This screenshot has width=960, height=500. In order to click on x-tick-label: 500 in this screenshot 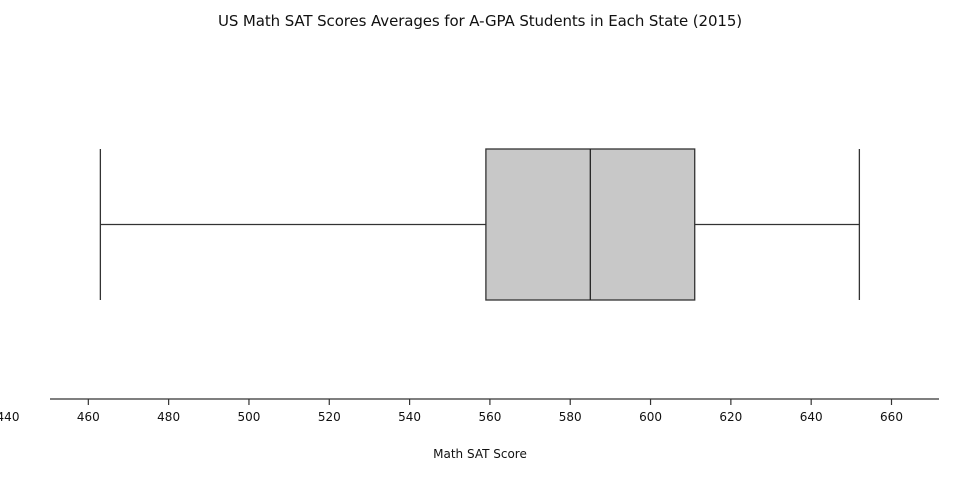, I will do `click(249, 417)`.